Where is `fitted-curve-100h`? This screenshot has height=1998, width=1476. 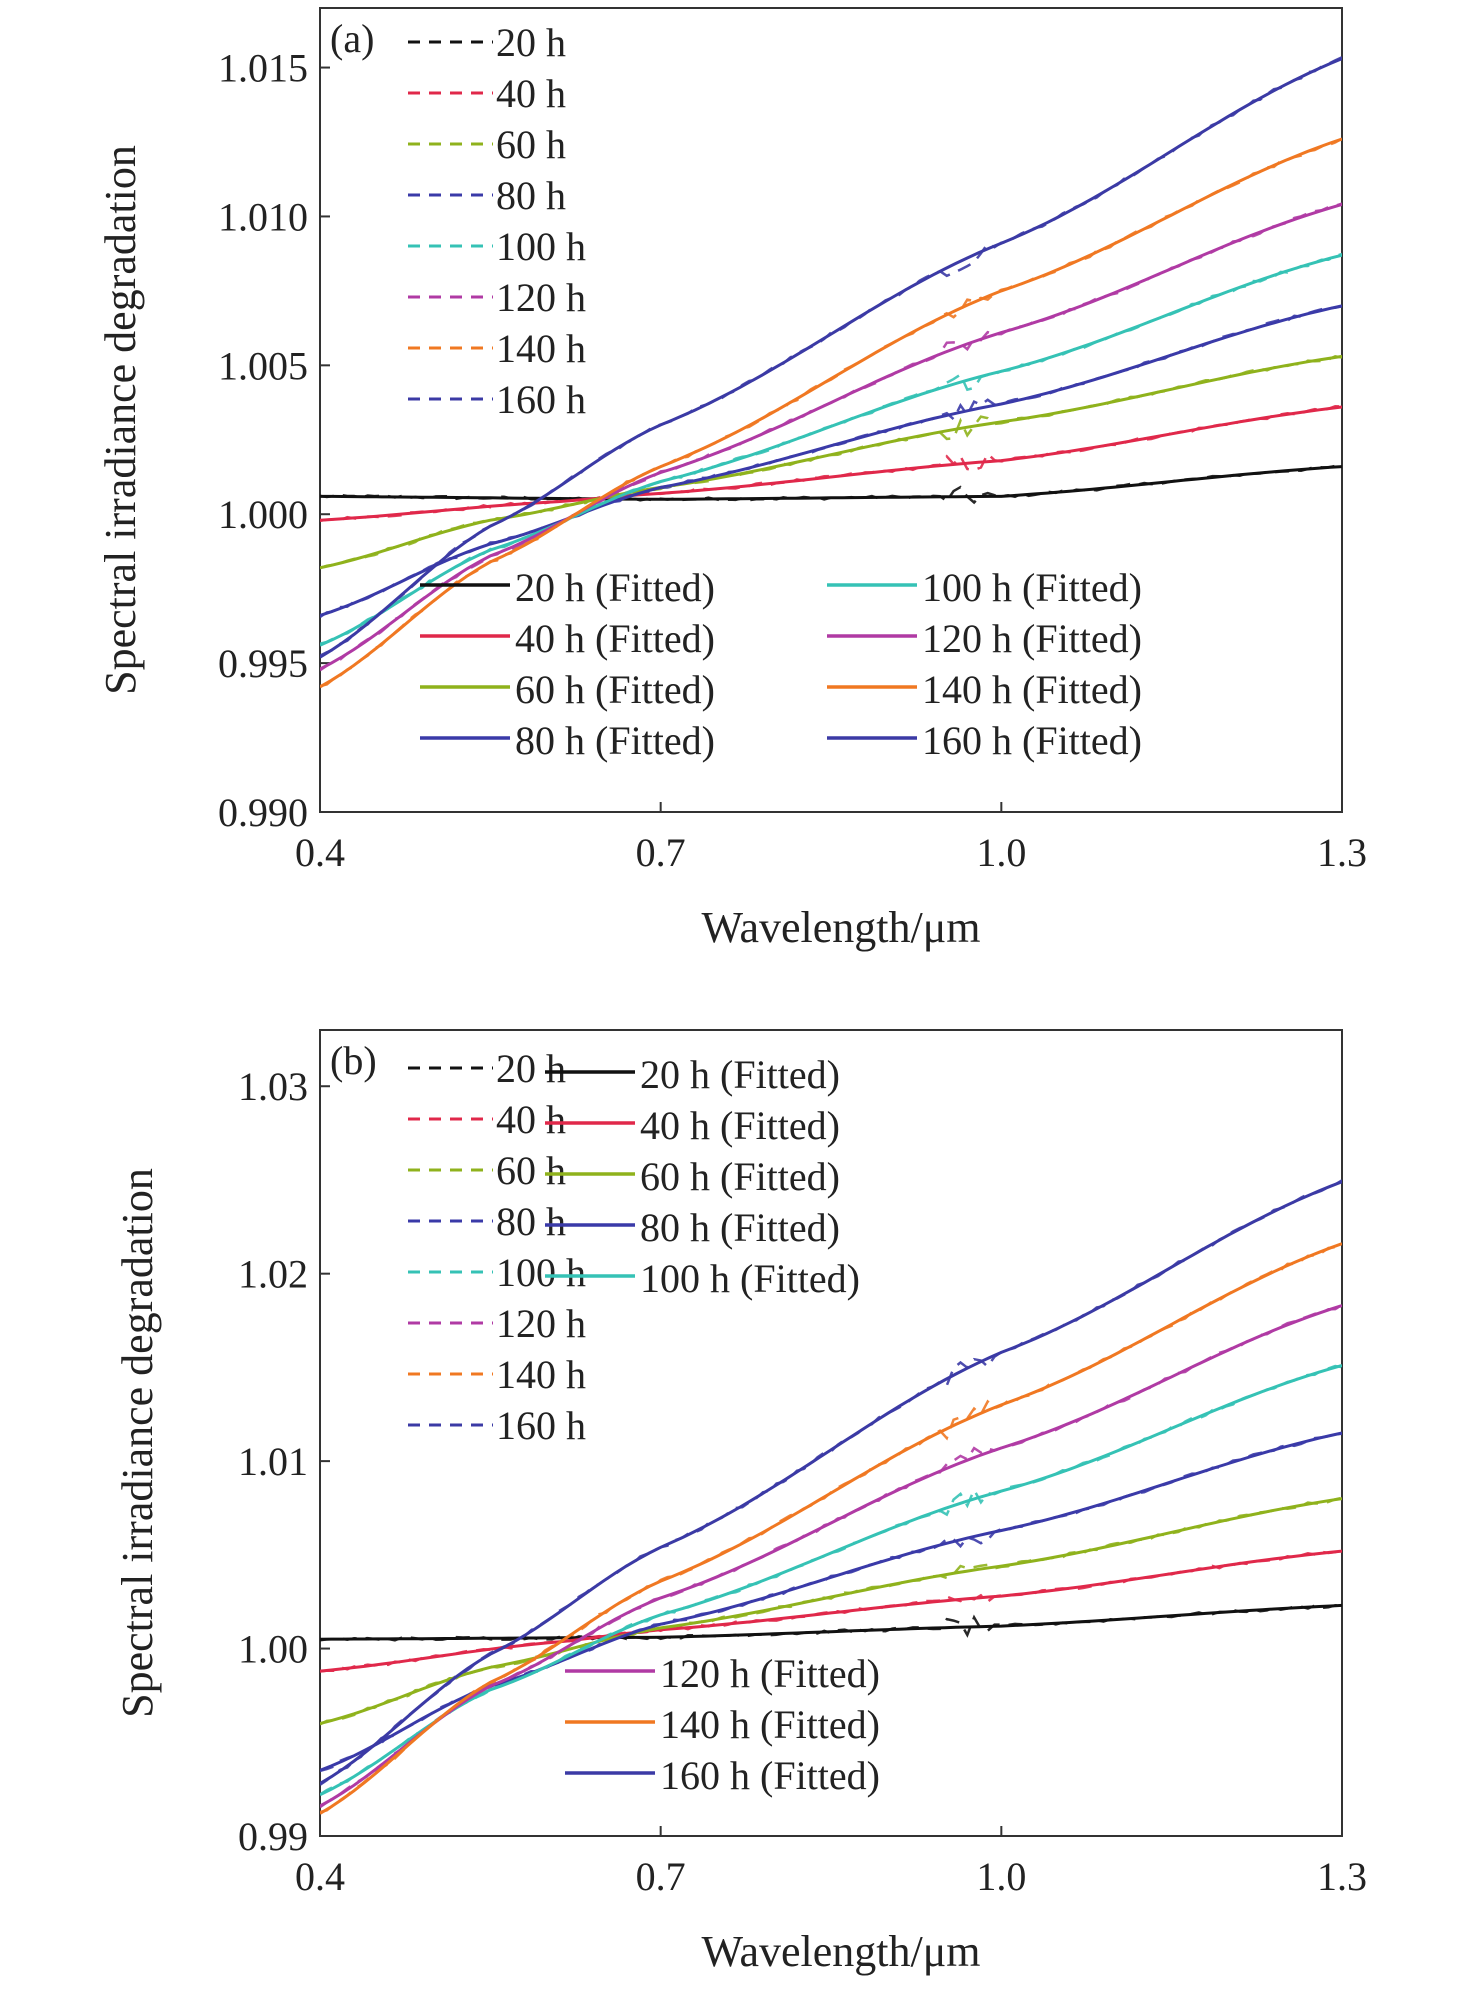 fitted-curve-100h is located at coordinates (831, 450).